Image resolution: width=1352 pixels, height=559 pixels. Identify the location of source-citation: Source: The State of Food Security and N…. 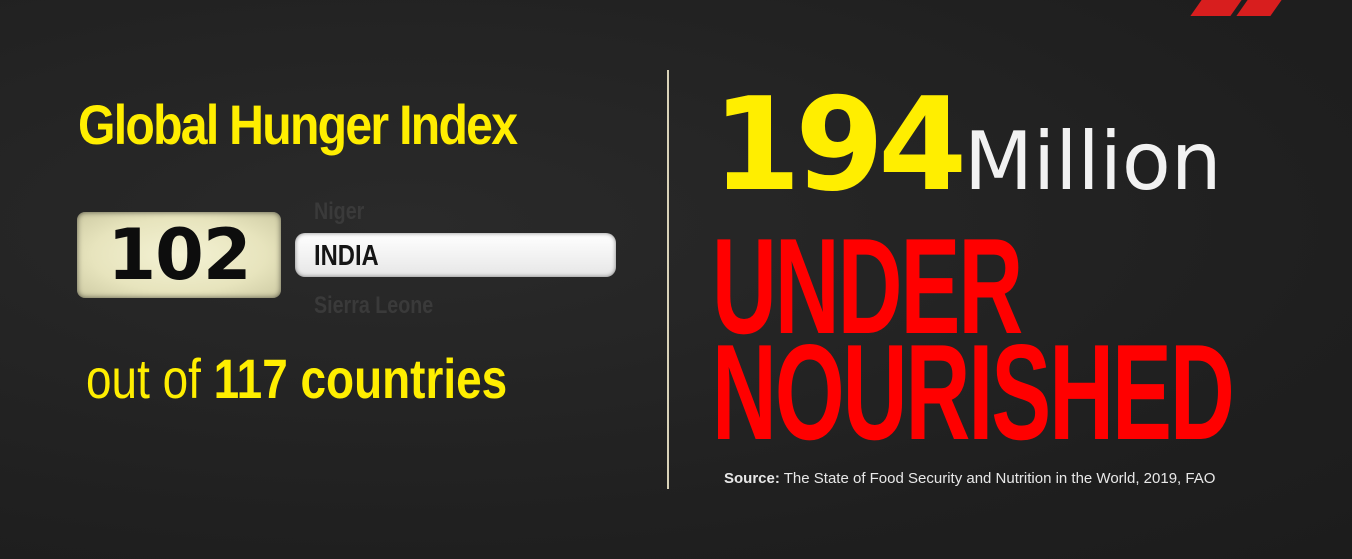
(969, 478).